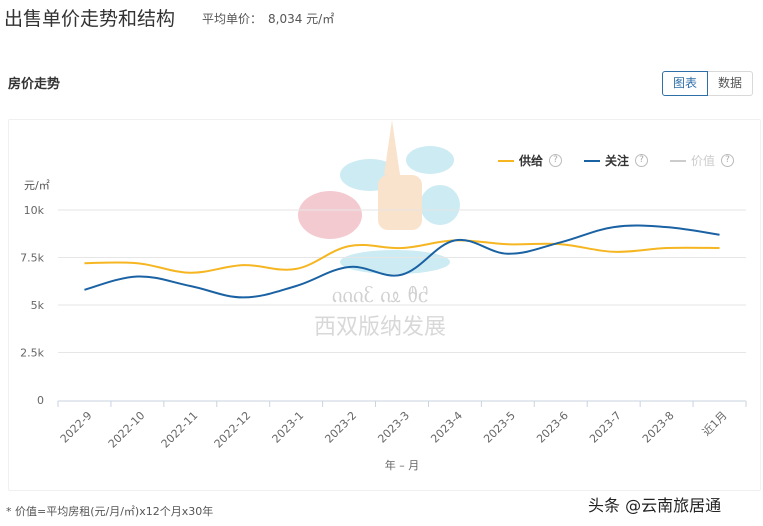 The height and width of the screenshot is (526, 763). What do you see at coordinates (506, 160) in the screenshot?
I see `legend-swatch-supply` at bounding box center [506, 160].